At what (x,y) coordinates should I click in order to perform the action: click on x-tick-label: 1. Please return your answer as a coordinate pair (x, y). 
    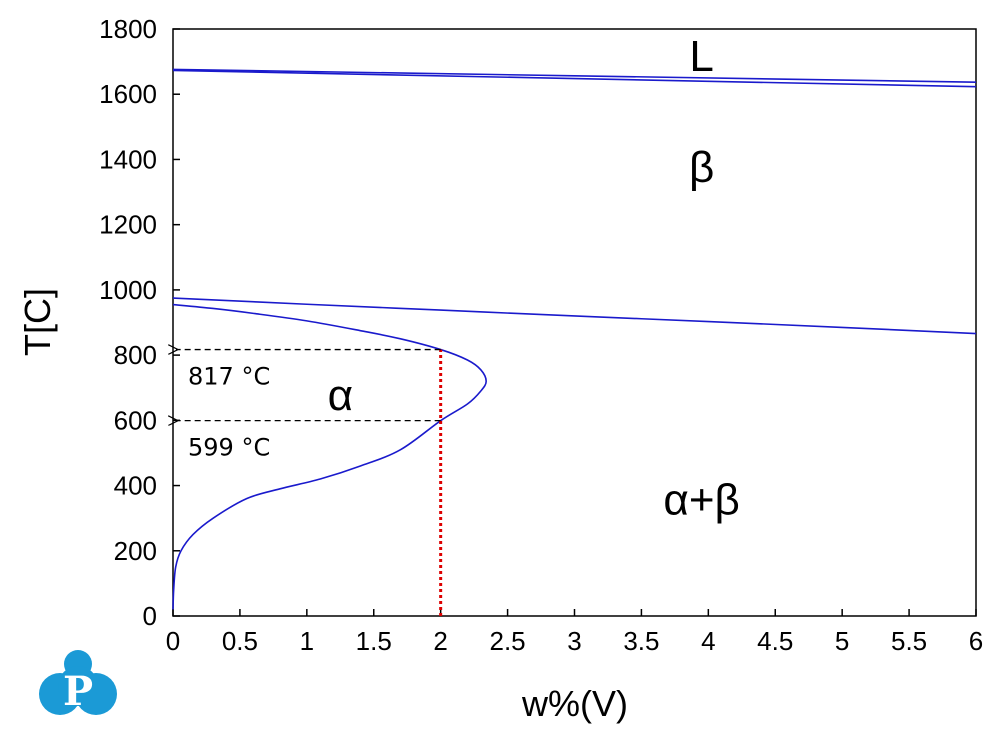
    Looking at the image, I should click on (307, 641).